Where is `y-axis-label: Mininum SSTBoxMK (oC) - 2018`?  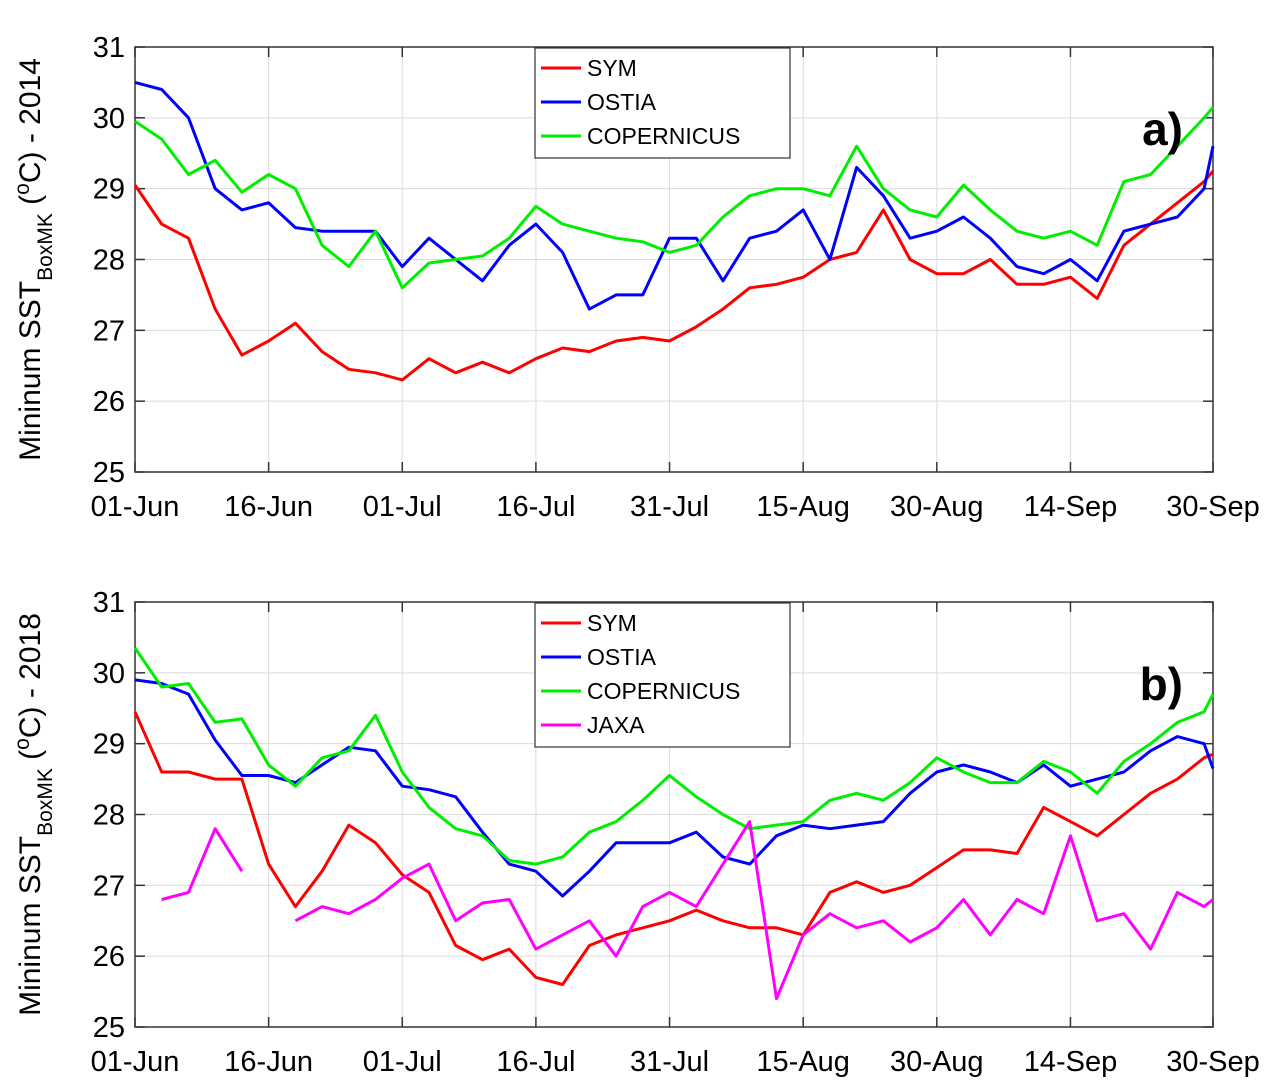
y-axis-label: Mininum SSTBoxMK (oC) - 2018 is located at coordinates (34, 814).